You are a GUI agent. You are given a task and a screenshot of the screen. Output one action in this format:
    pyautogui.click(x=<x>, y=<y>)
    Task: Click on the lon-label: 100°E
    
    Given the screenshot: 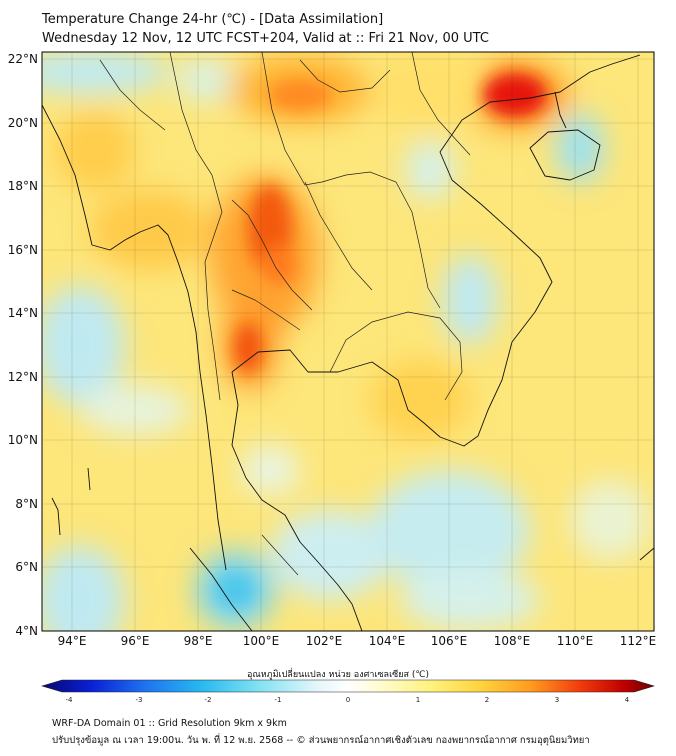 What is the action you would take?
    pyautogui.click(x=261, y=641)
    